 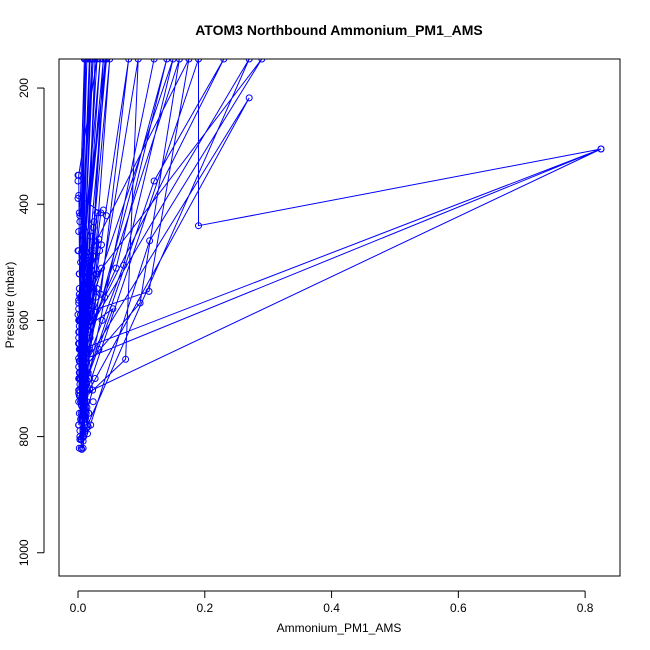 I want to click on y-tick-label: 600, so click(x=24, y=320).